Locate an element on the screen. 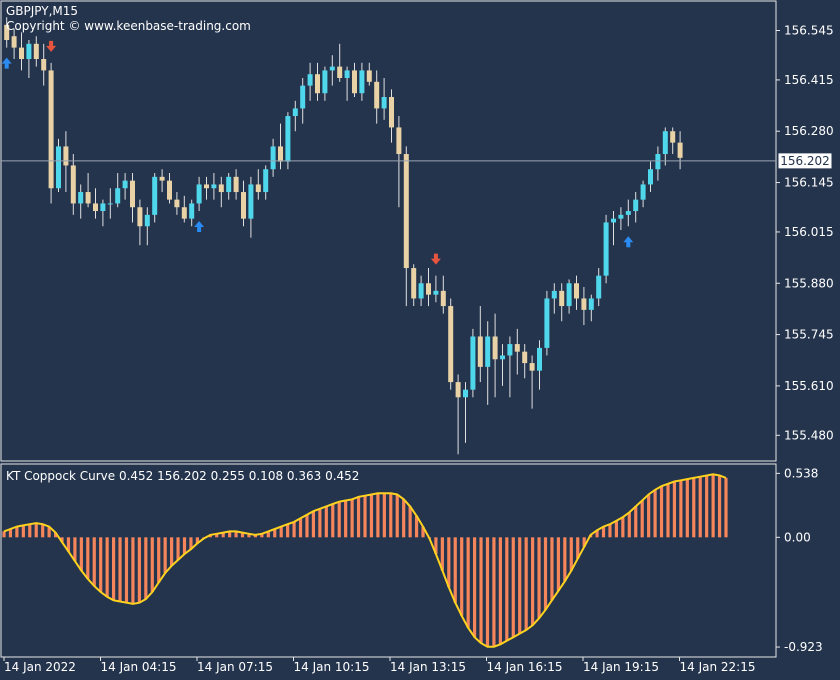 This screenshot has height=680, width=840. indicator-tick-label: 0.00 is located at coordinates (797, 537).